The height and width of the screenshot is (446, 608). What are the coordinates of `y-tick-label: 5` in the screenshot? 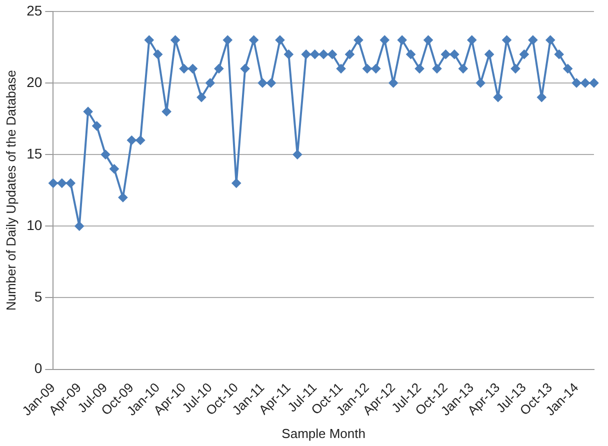 It's located at (38, 296).